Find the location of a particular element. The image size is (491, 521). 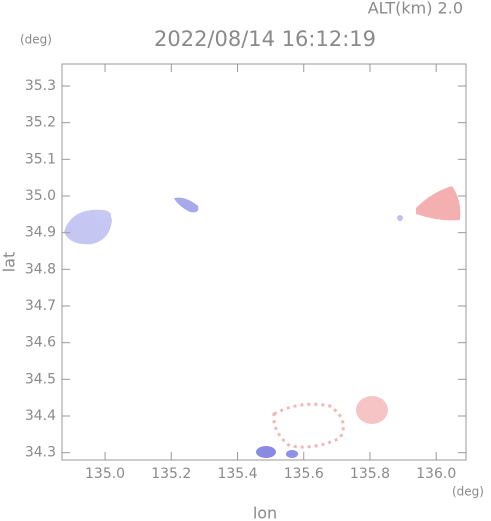

y-tick-label: 34.5 is located at coordinates (40, 379).